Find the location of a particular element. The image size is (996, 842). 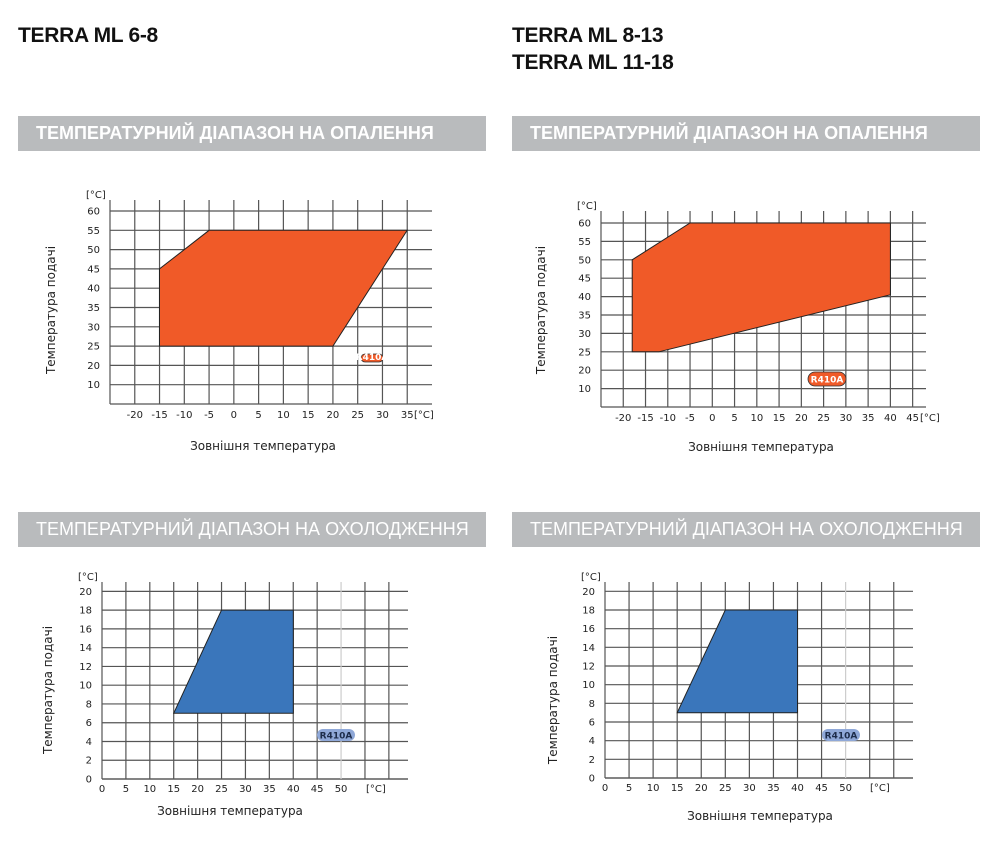

y-tick-label: 25 is located at coordinates (93, 347).